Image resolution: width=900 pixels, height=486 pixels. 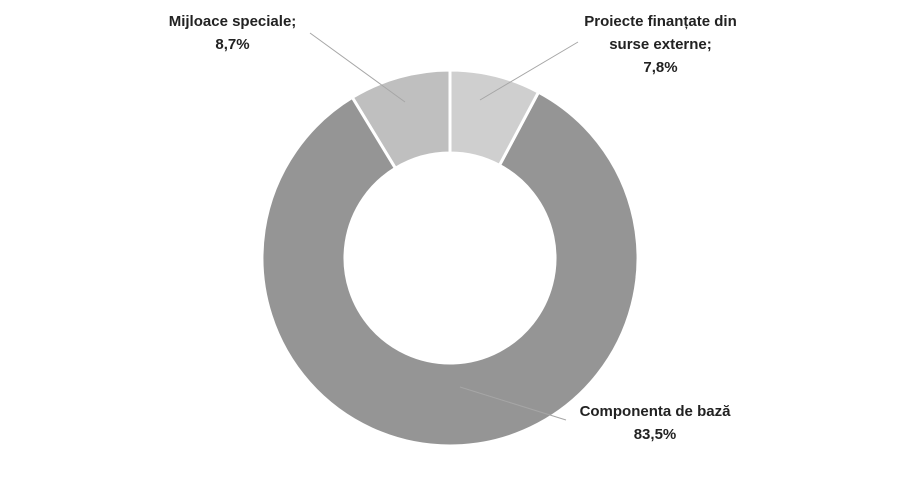 What do you see at coordinates (232, 21) in the screenshot?
I see `category-label: Mijloace speciale;` at bounding box center [232, 21].